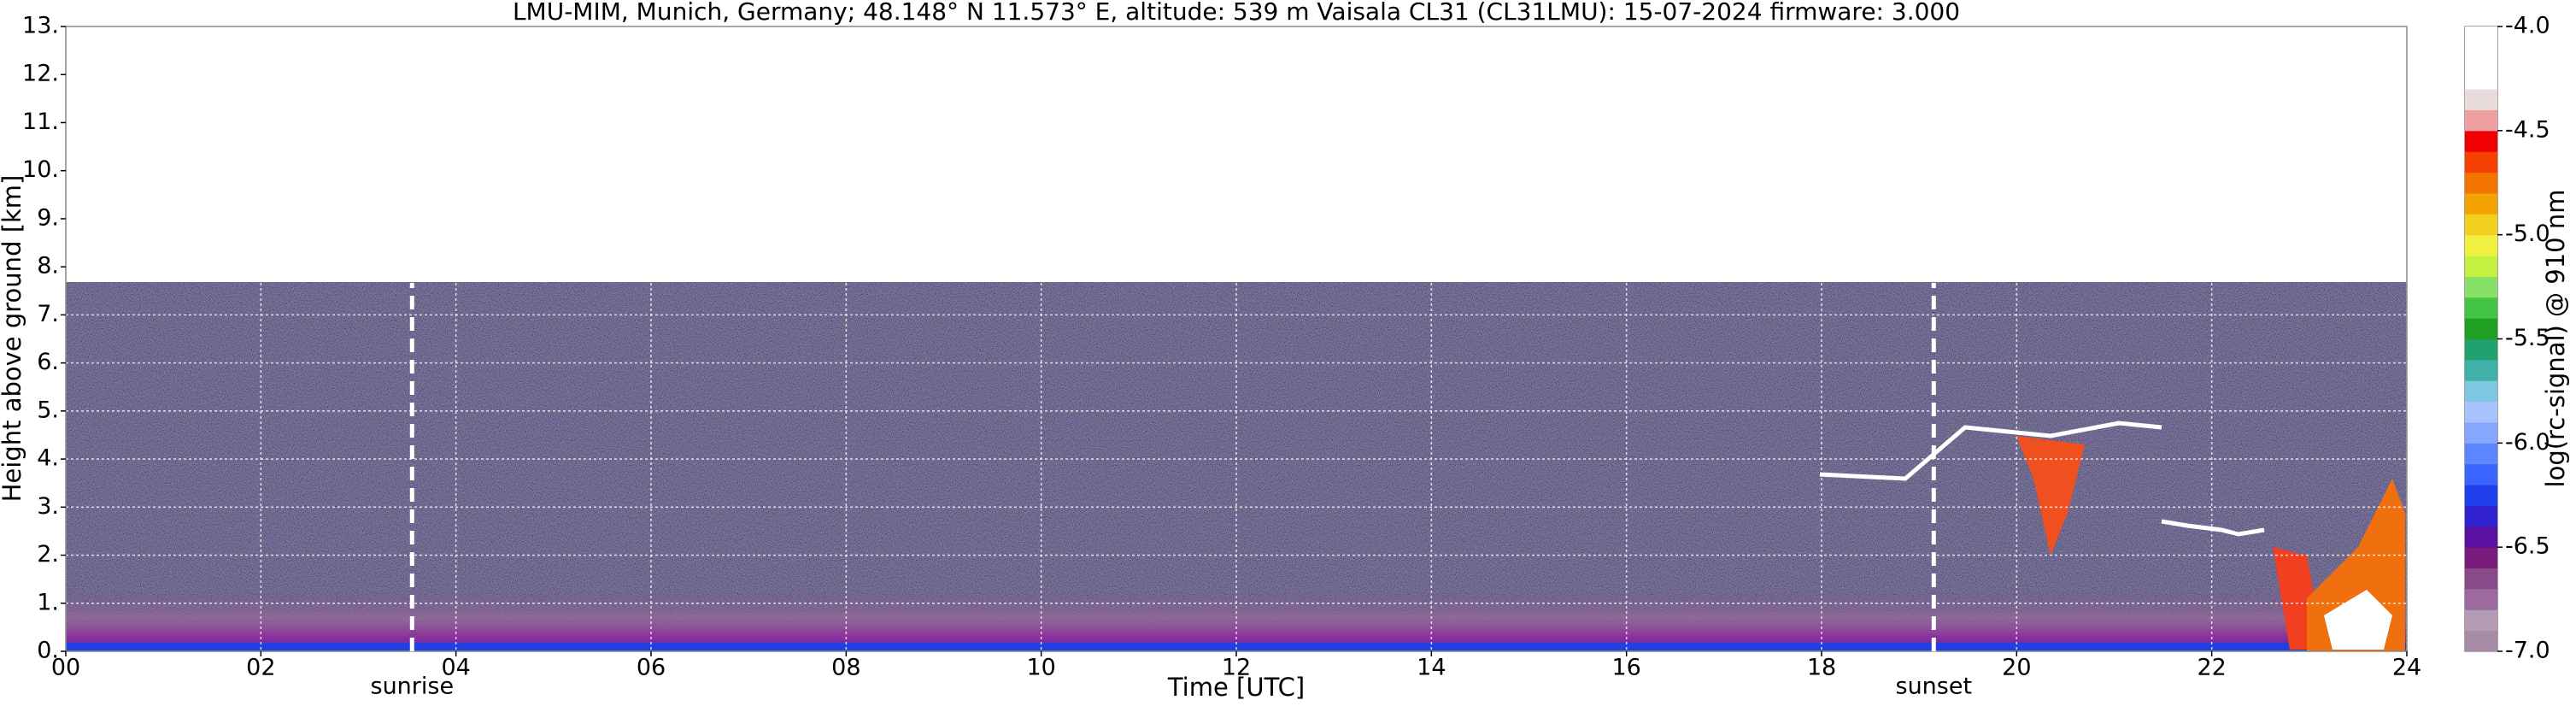 The image size is (2576, 706). I want to click on y-tick-label: 0., so click(48, 651).